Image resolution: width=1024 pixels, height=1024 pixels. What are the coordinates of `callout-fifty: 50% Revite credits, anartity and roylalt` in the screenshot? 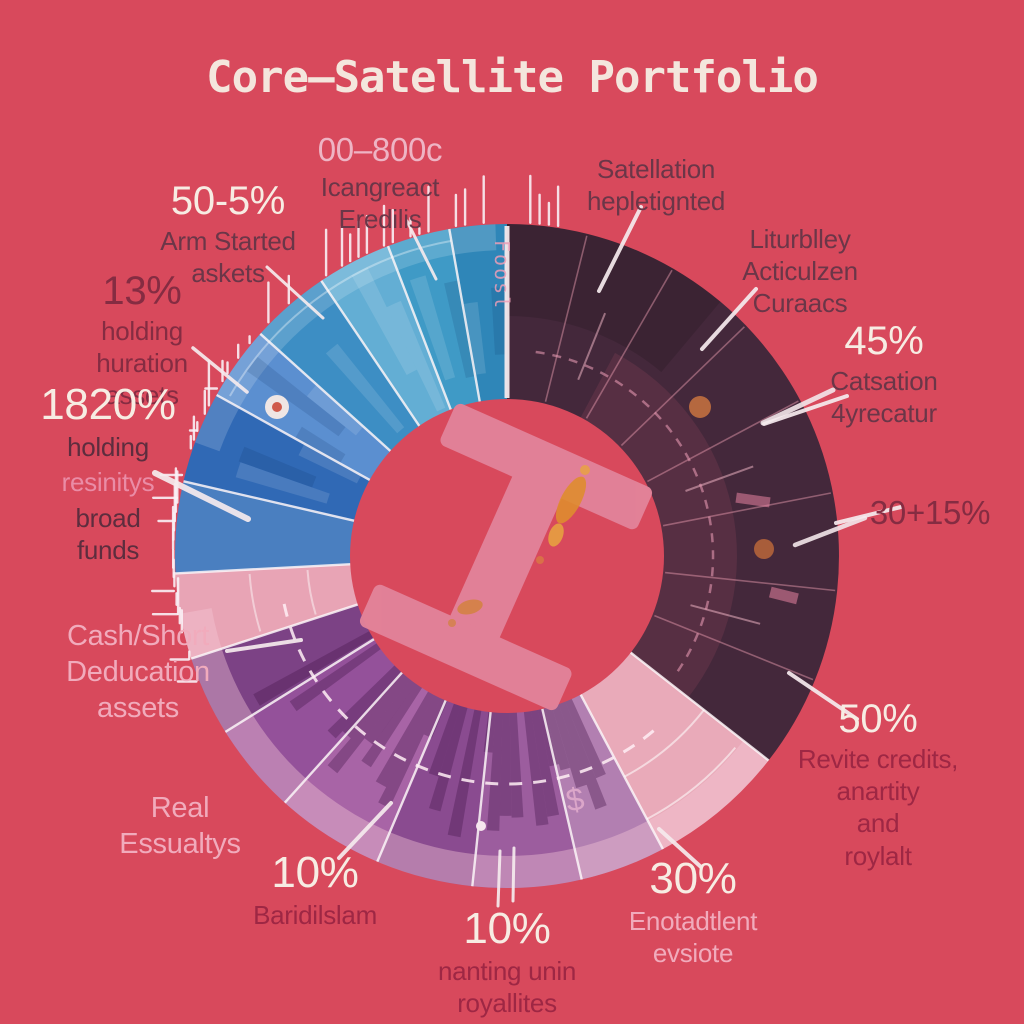 It's located at (878, 784).